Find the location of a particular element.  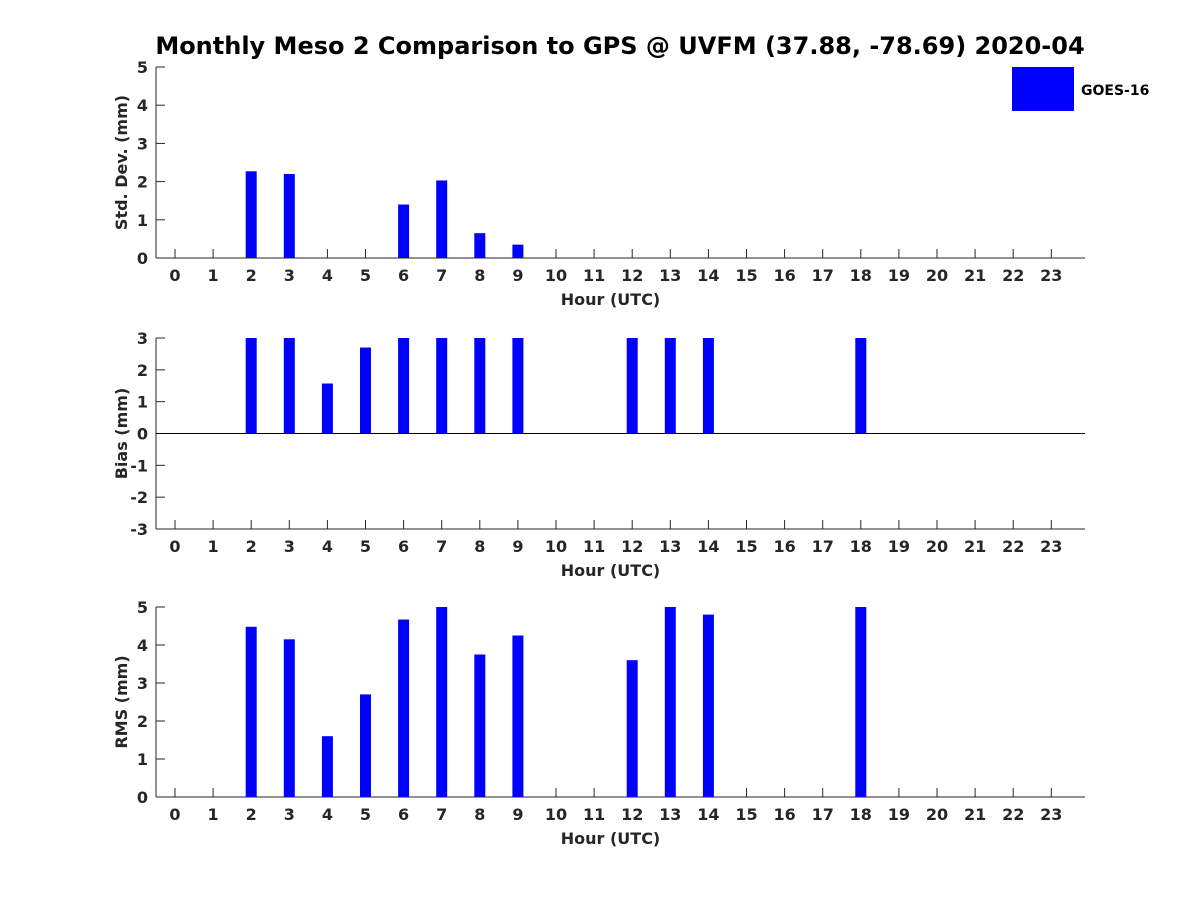

legend-swatch is located at coordinates (1043, 89).